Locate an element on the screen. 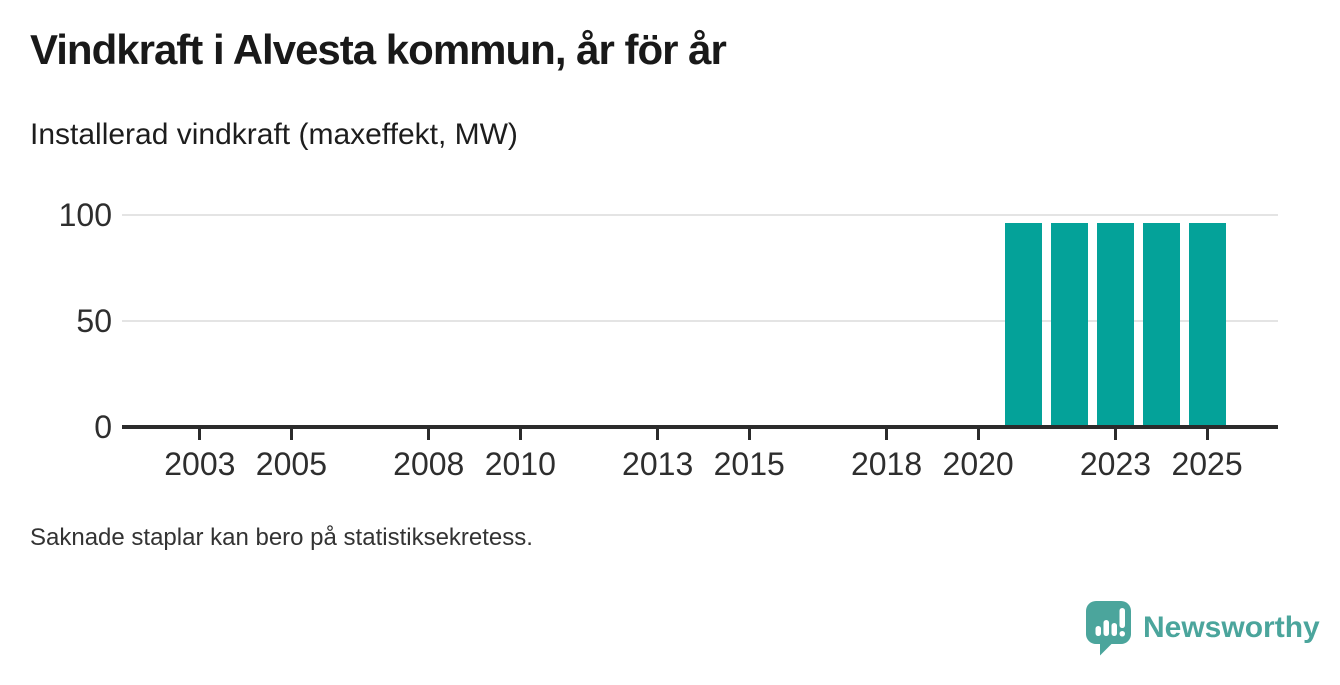 The image size is (1340, 685). x-axis-tick-label: 2013 is located at coordinates (658, 464).